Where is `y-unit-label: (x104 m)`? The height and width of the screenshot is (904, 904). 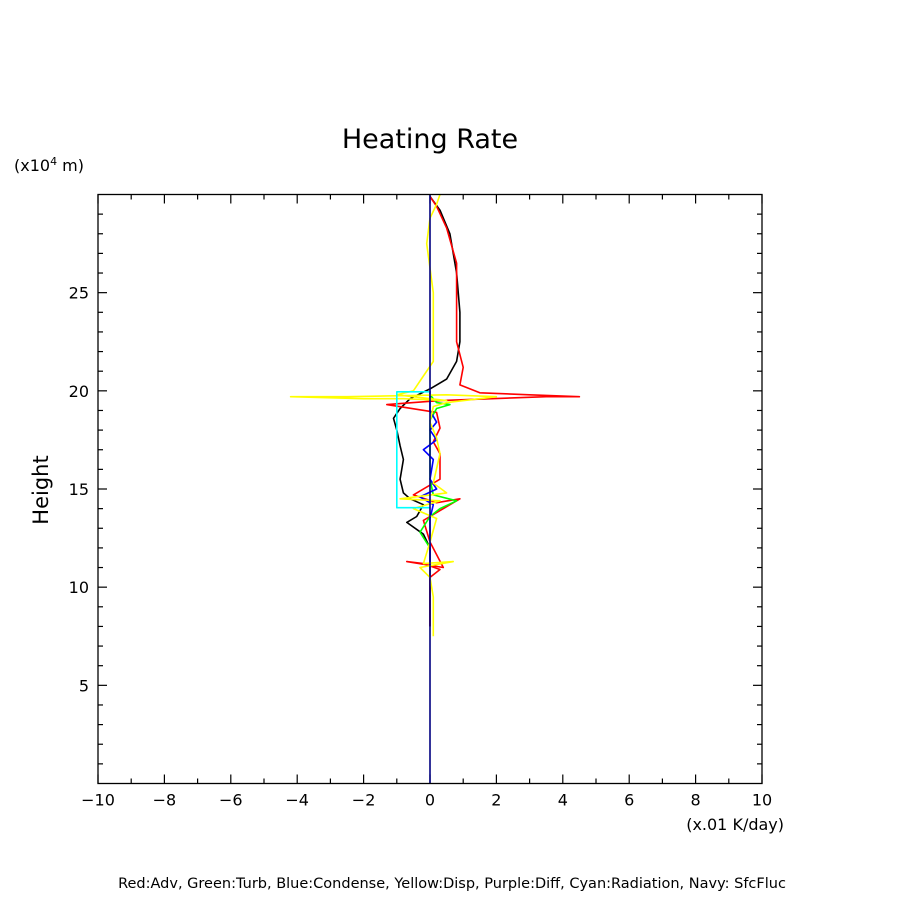 y-unit-label: (x104 m) is located at coordinates (49, 165).